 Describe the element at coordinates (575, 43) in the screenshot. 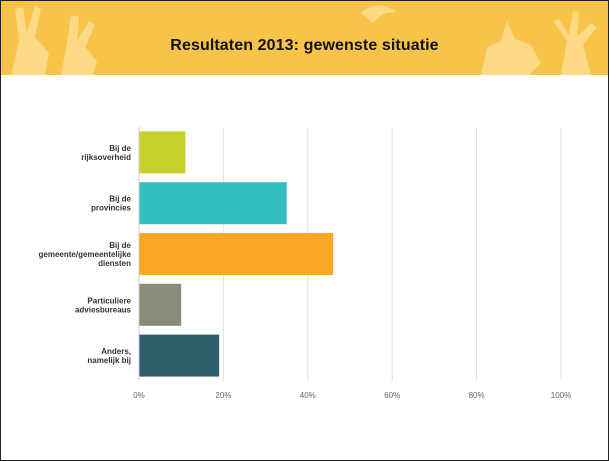

I see `antler-silhouette` at that location.